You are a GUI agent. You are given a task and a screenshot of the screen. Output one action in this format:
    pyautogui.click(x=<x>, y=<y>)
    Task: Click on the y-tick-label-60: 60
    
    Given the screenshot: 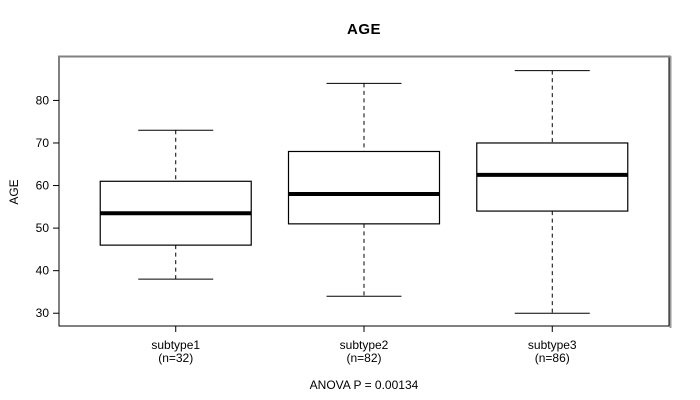 What is the action you would take?
    pyautogui.click(x=43, y=186)
    